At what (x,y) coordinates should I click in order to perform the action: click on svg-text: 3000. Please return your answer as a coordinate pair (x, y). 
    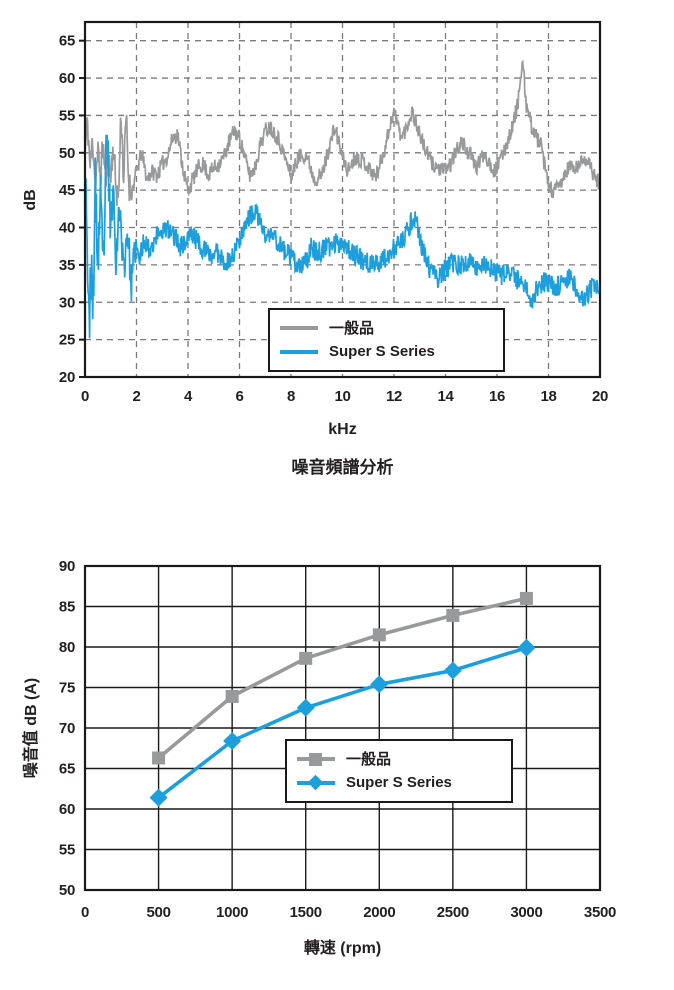
    Looking at the image, I should click on (526, 912).